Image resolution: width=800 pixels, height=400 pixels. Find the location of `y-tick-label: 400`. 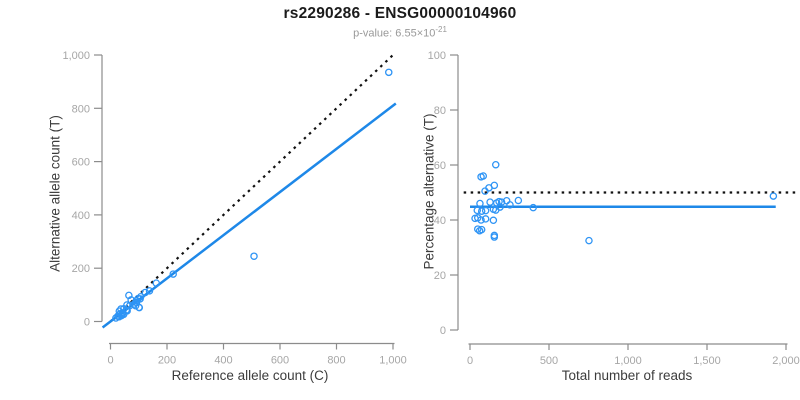

y-tick-label: 400 is located at coordinates (81, 216).